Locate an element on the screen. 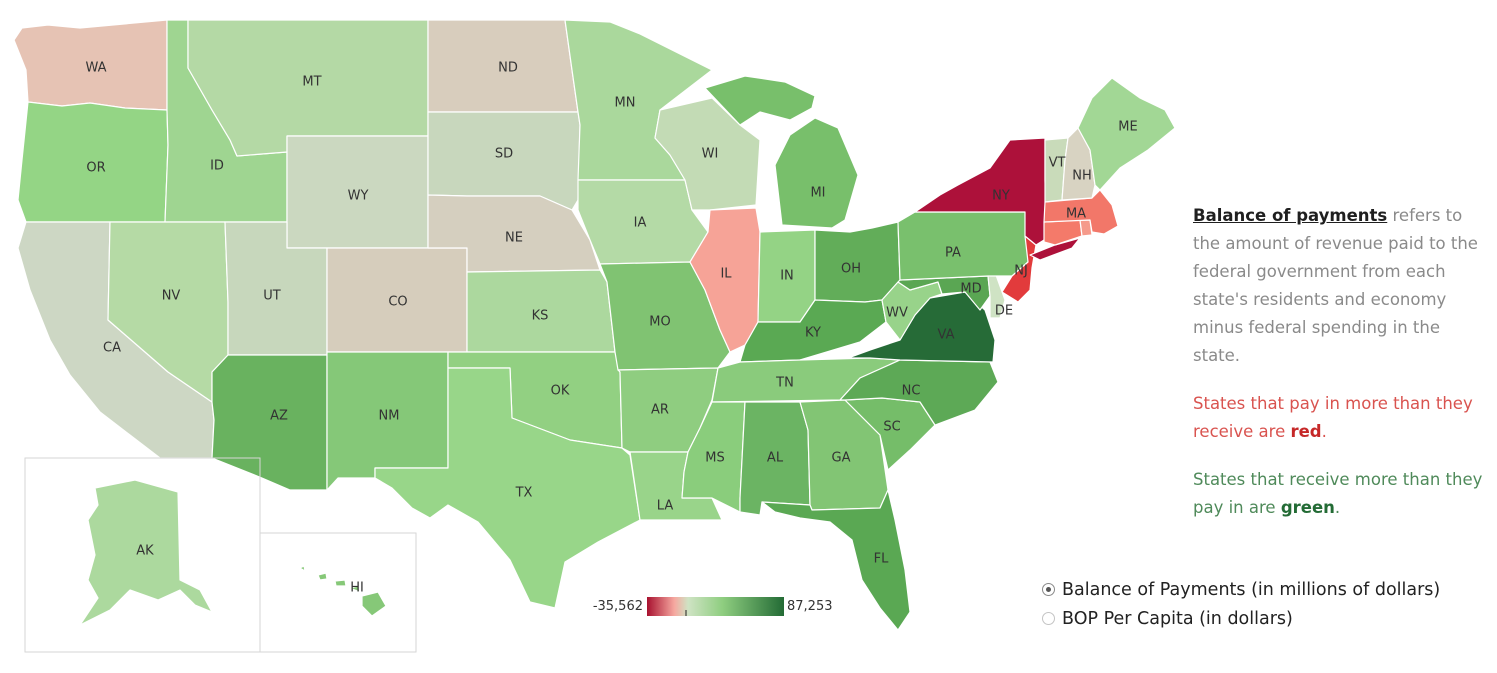 The image size is (1497, 673). red-period: . is located at coordinates (1324, 431).